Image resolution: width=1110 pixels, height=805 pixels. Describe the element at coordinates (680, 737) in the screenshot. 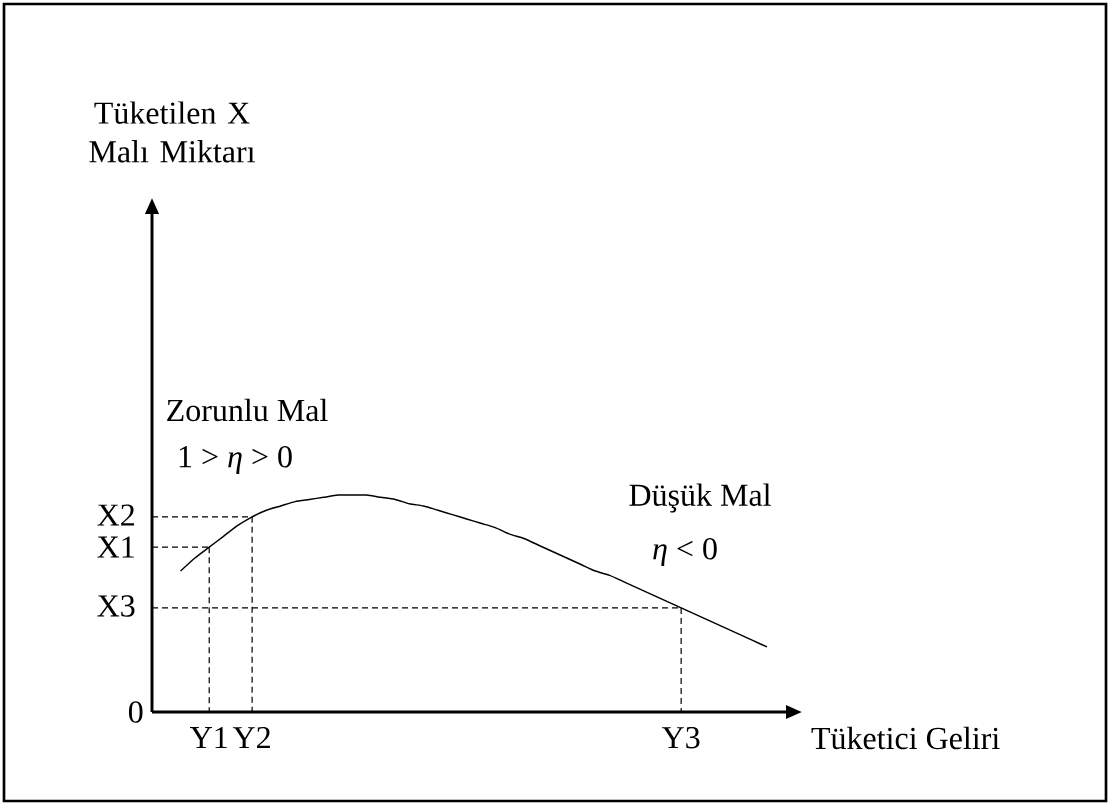

I see `x-tick-label: Y3` at that location.